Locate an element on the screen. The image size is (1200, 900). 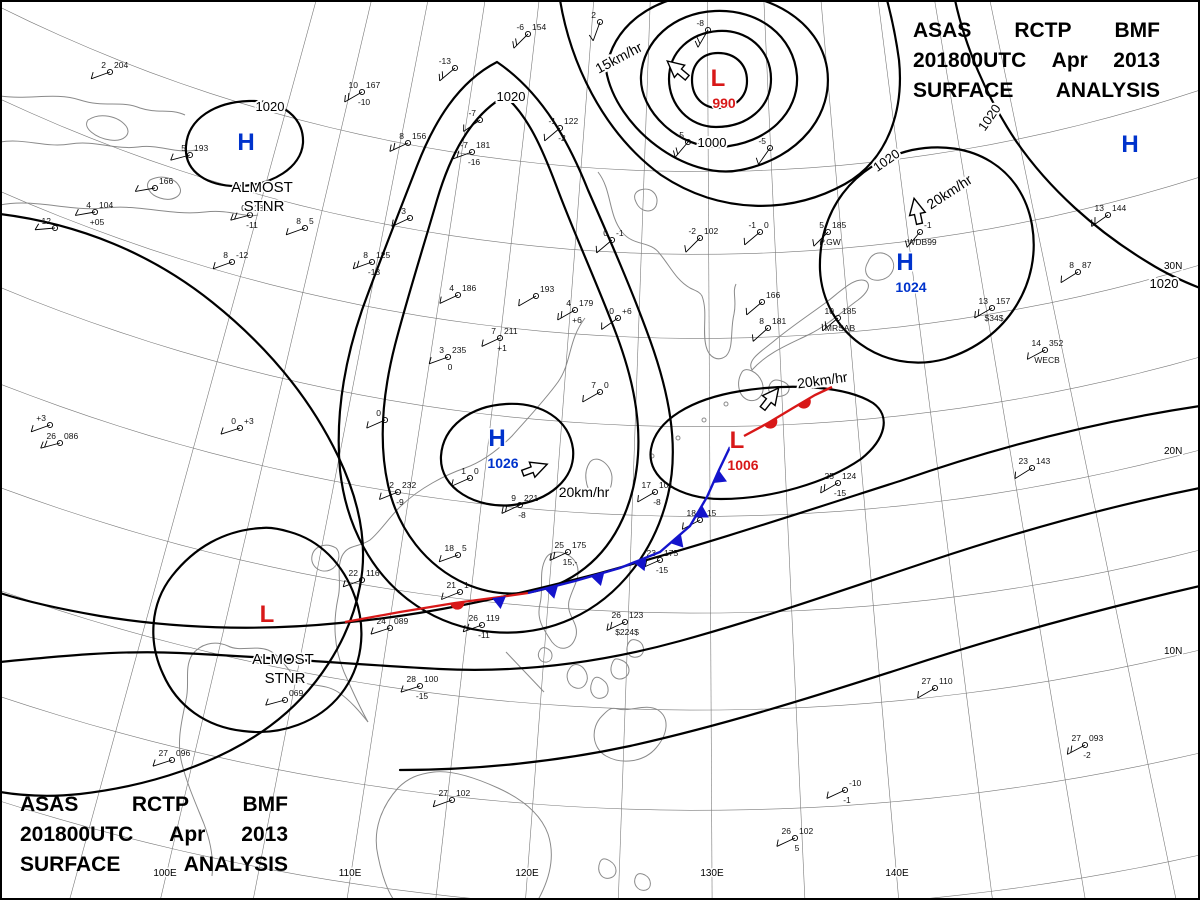
station-aux: $34$ is located at coordinates (994, 318).